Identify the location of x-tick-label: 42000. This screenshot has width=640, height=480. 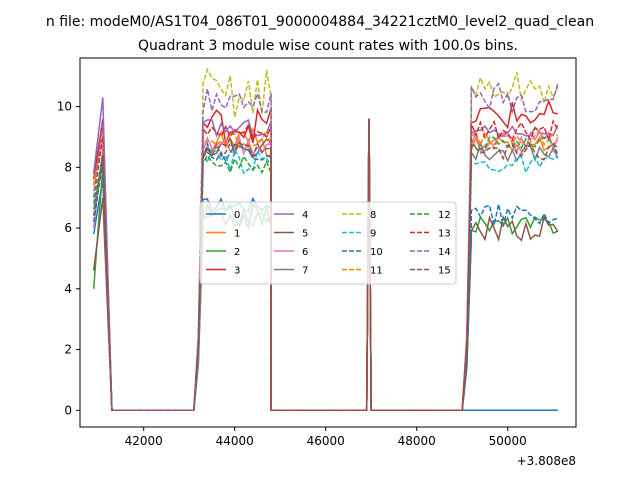
(144, 441).